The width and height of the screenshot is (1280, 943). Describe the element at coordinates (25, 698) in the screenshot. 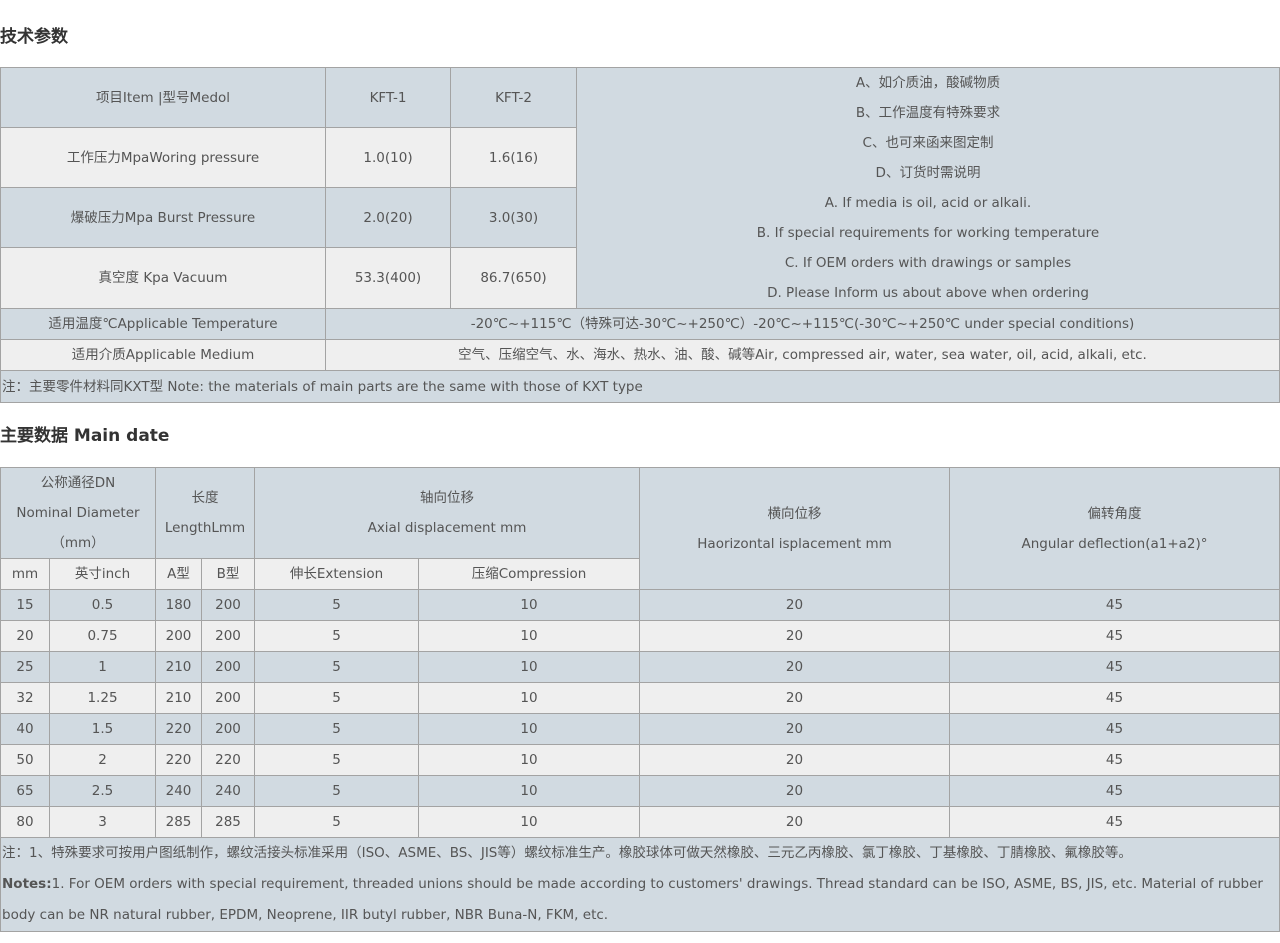

I see `table-cell: 32` at that location.